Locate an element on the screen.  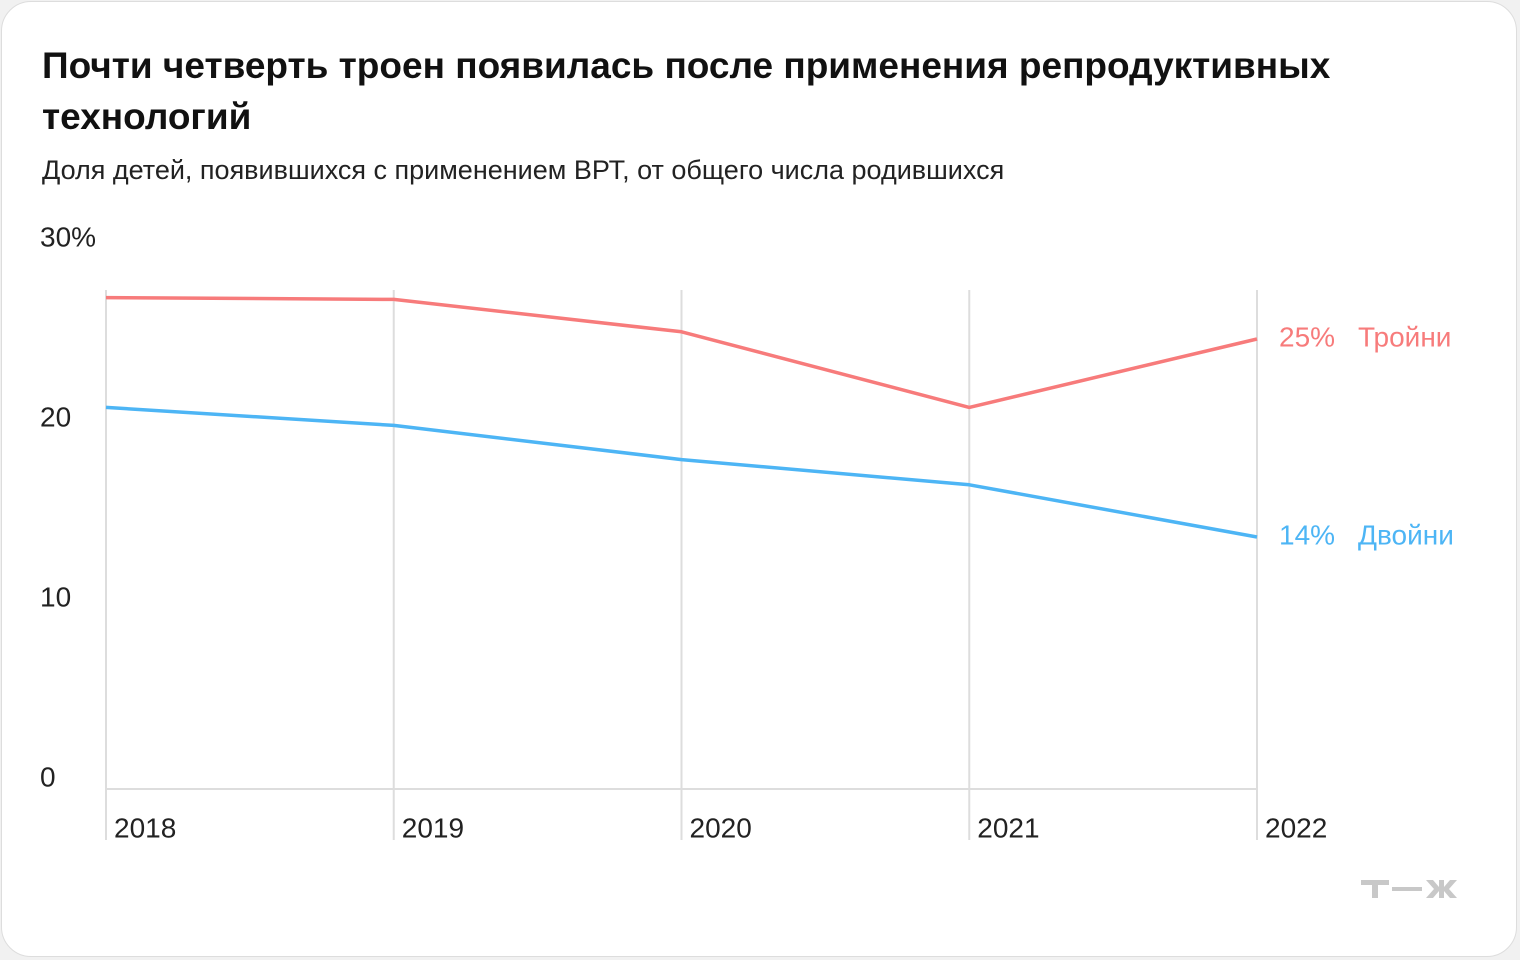
series-label: Тройни is located at coordinates (1404, 336).